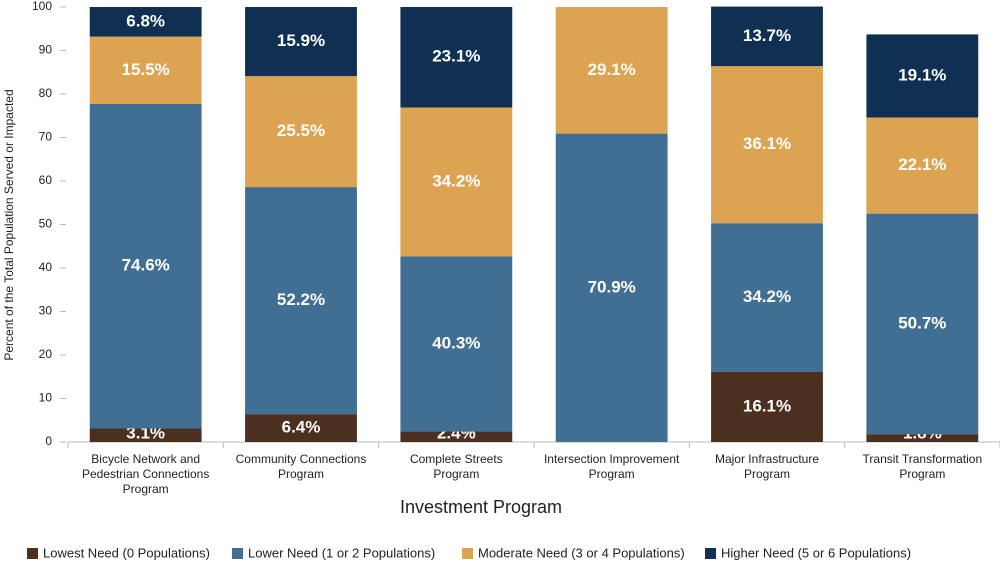  I want to click on y-tick-label: 0, so click(48, 441).